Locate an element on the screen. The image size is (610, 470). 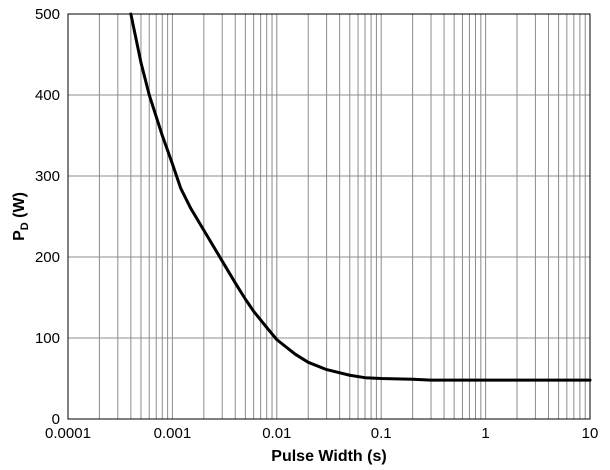
y-tick-label: 100 is located at coordinates (47, 338).